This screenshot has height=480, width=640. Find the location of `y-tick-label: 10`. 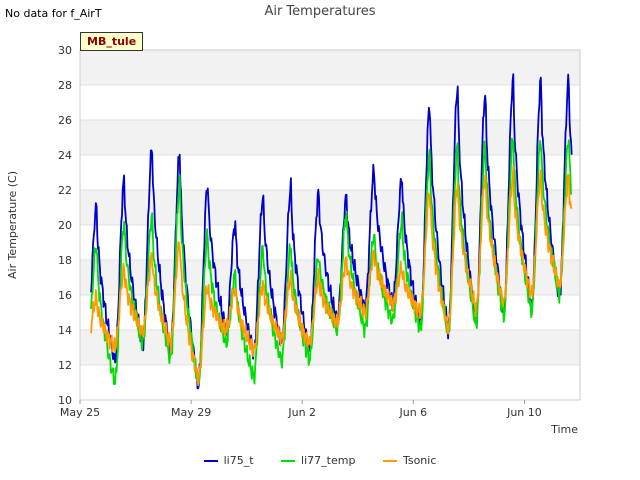

y-tick-label: 10 is located at coordinates (65, 400).